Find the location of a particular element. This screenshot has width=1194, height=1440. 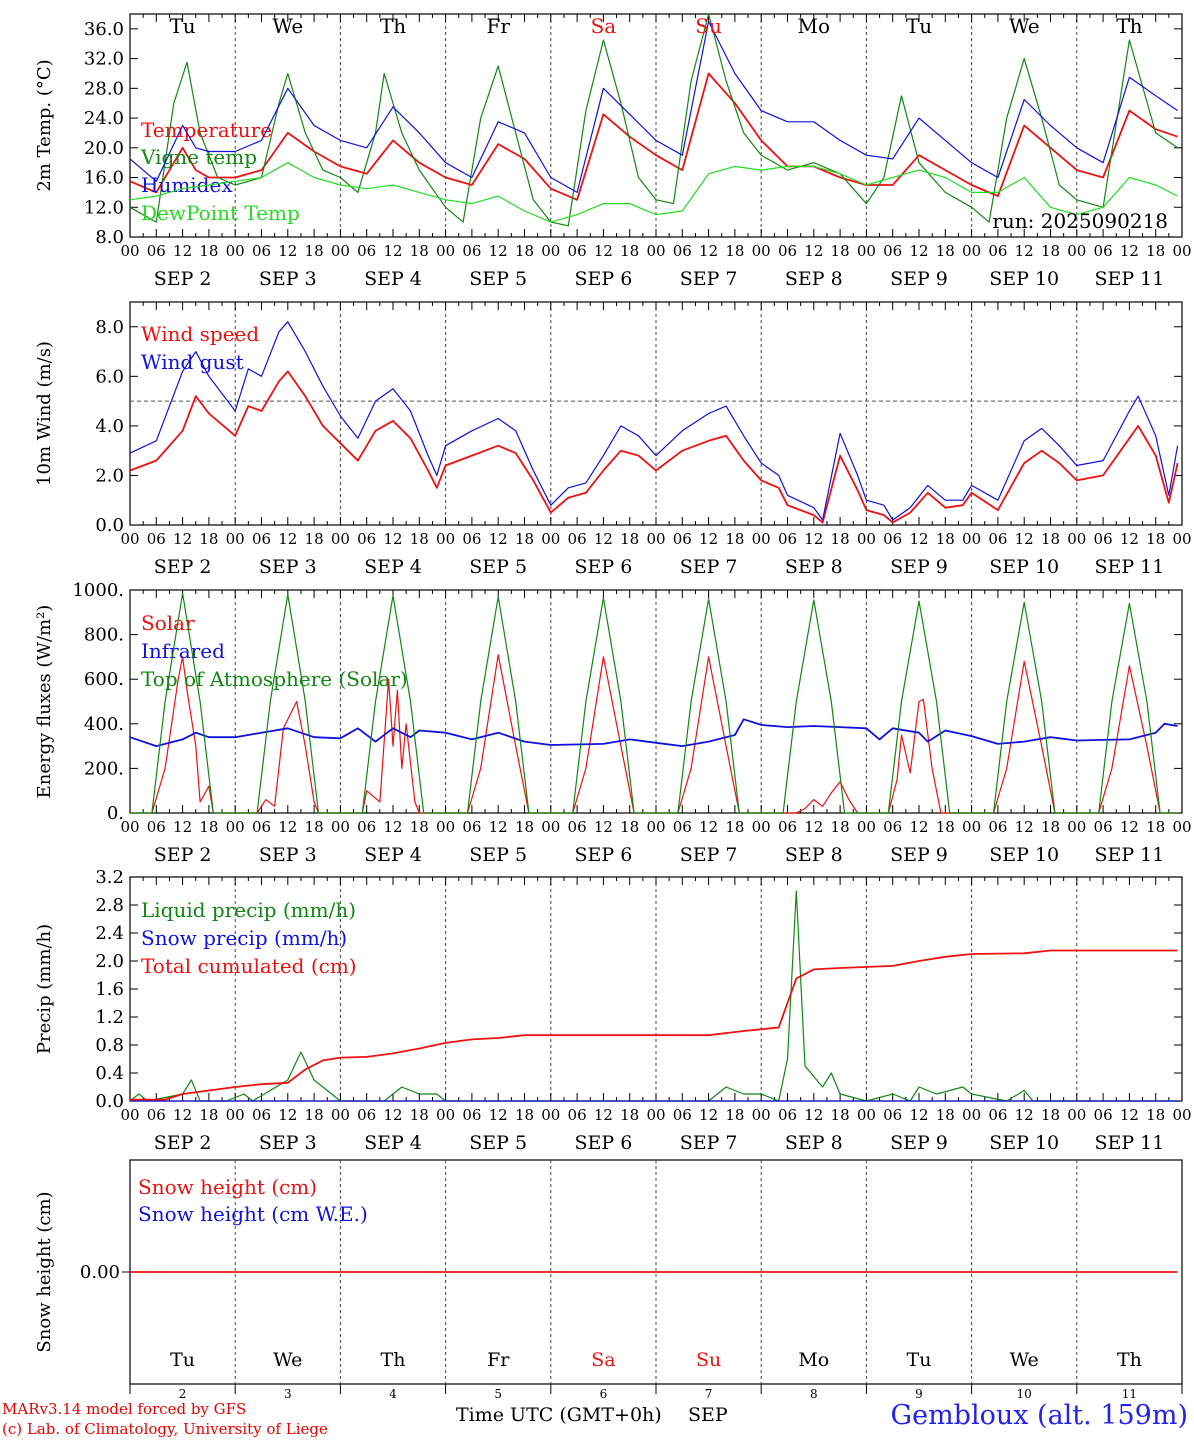

y-axis-label: Energy fluxes (W/m²) is located at coordinates (44, 702).